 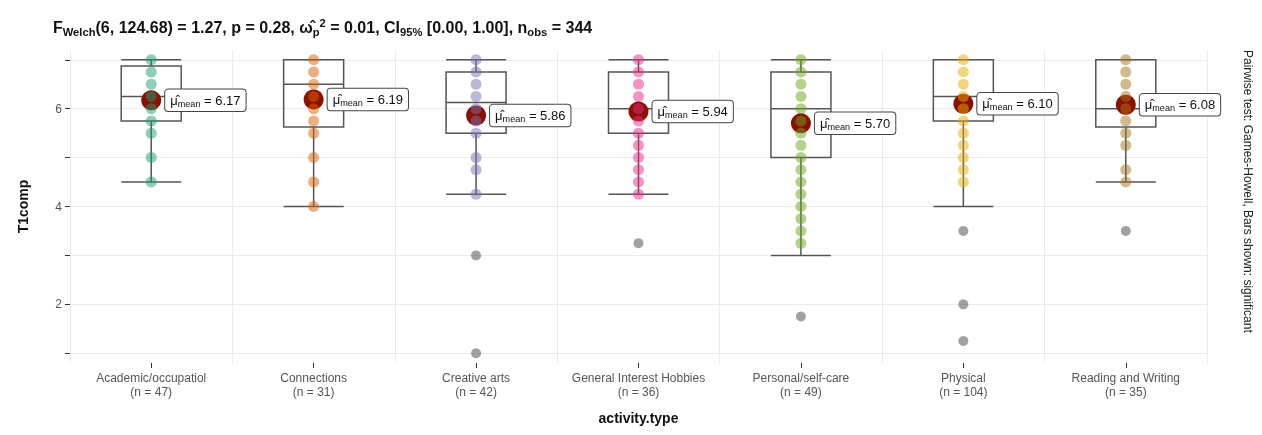 What do you see at coordinates (638, 385) in the screenshot?
I see `x-tick-label: General Interest Hobbies (n = 36)` at bounding box center [638, 385].